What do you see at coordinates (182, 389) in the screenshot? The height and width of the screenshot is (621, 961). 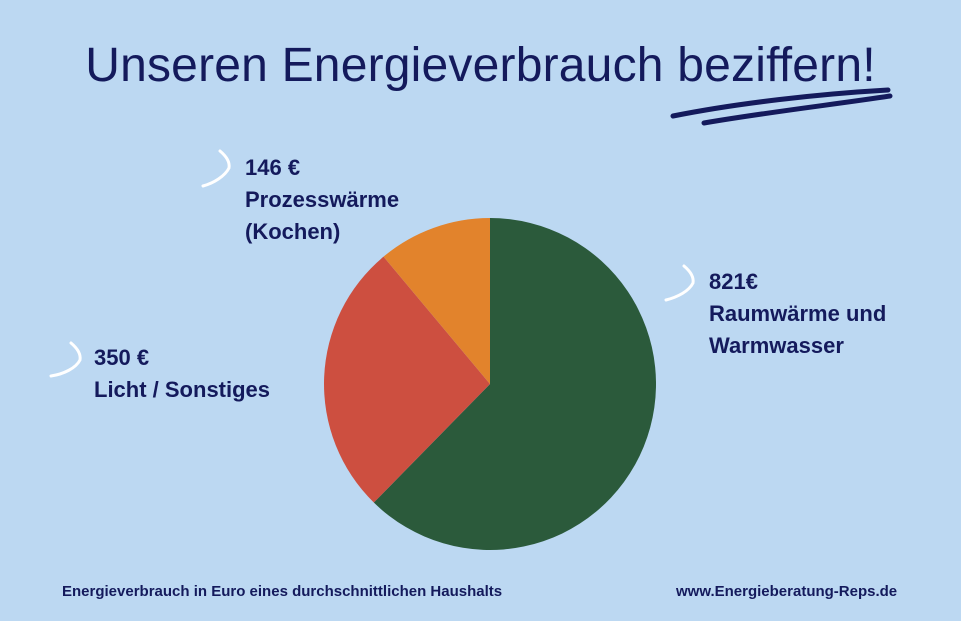 I see `light-name: Licht / Sonstiges` at bounding box center [182, 389].